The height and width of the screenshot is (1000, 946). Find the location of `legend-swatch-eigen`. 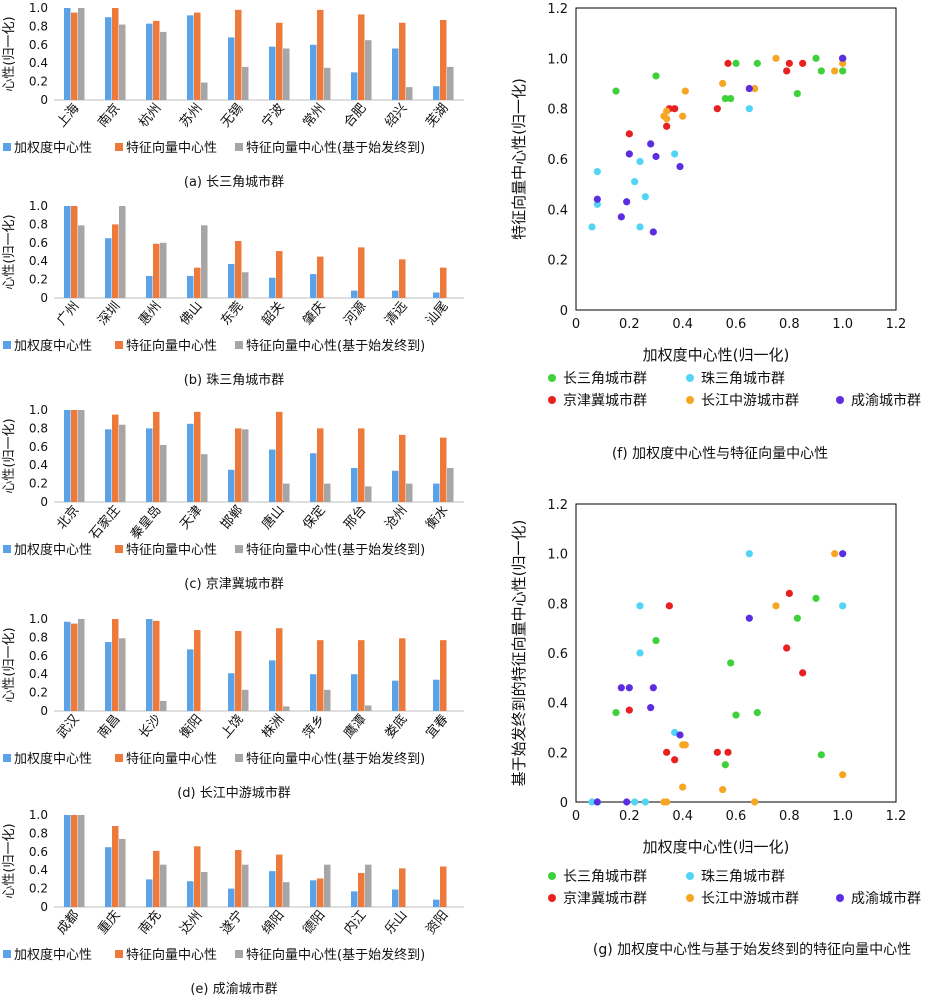

legend-swatch-eigen is located at coordinates (119, 549).